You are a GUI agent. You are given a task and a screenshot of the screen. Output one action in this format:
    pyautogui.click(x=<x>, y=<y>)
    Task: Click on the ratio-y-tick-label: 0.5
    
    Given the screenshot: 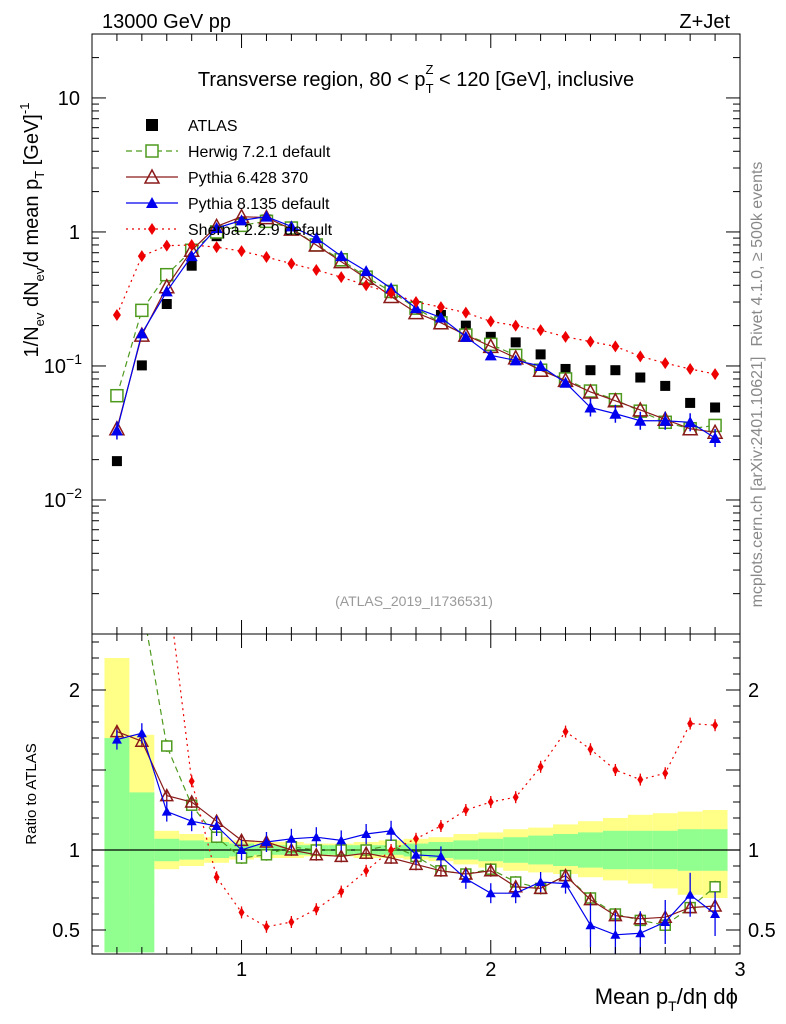 What is the action you would take?
    pyautogui.click(x=66, y=931)
    